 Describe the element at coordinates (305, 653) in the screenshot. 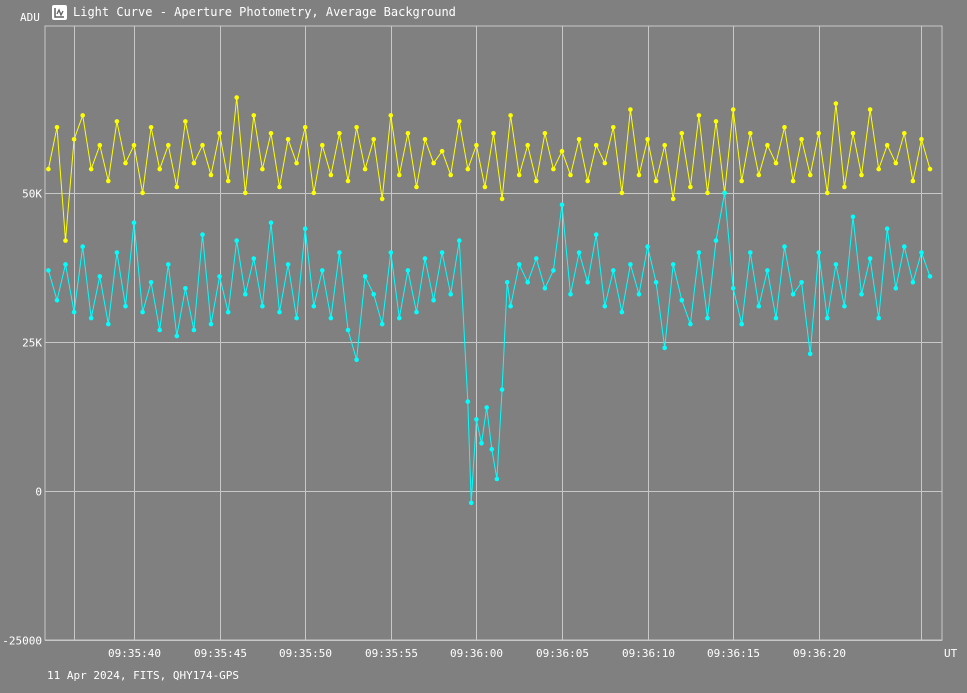

I see `x-tick-label: 09:35:50` at that location.